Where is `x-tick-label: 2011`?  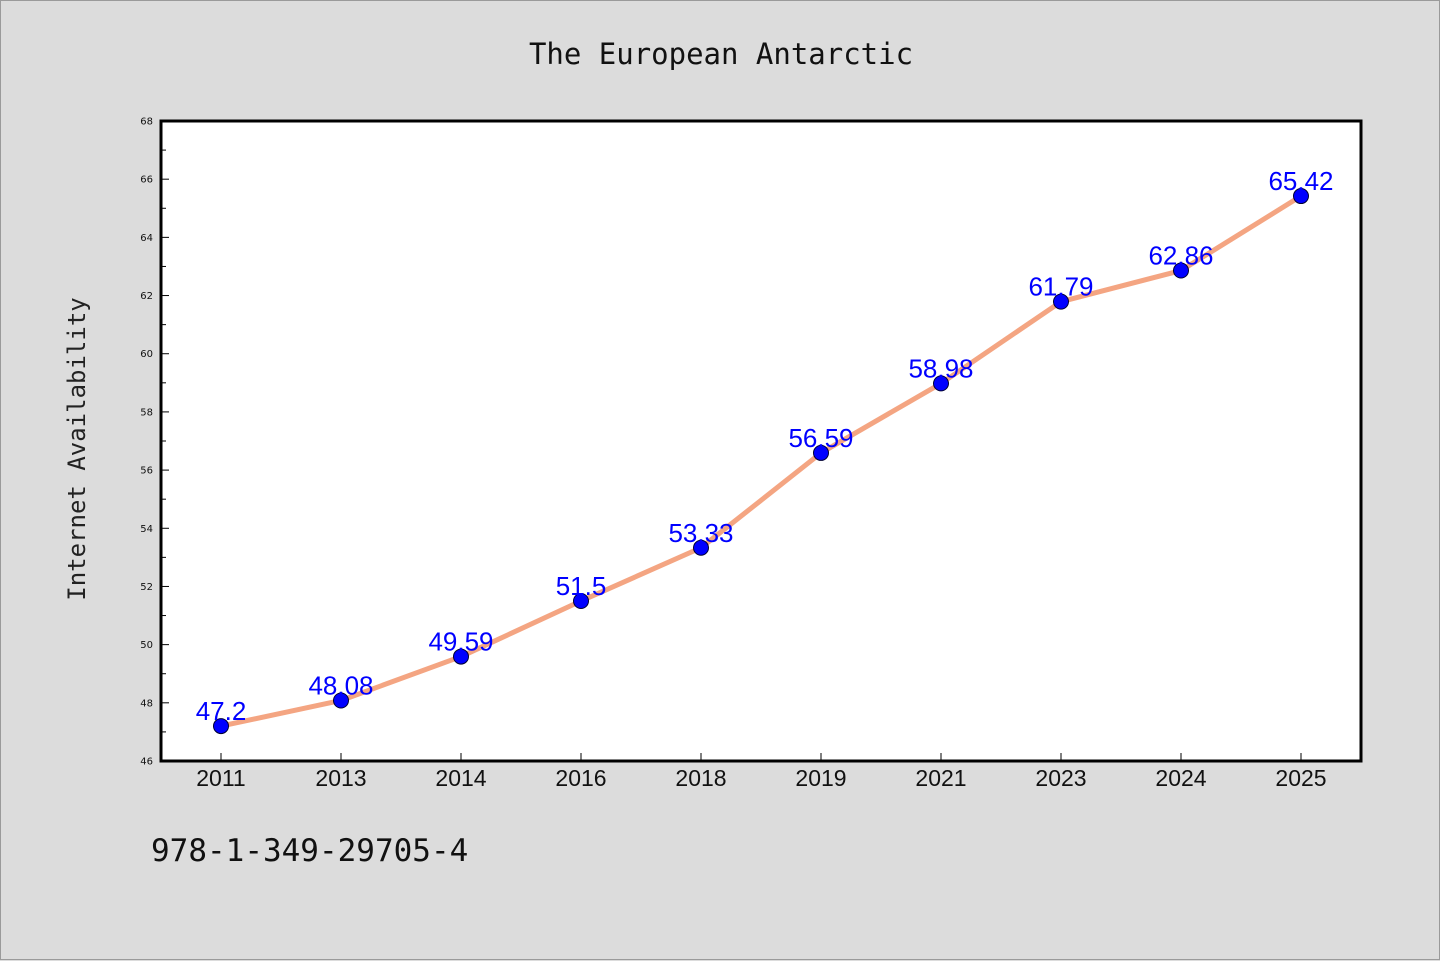 x-tick-label: 2011 is located at coordinates (220, 778).